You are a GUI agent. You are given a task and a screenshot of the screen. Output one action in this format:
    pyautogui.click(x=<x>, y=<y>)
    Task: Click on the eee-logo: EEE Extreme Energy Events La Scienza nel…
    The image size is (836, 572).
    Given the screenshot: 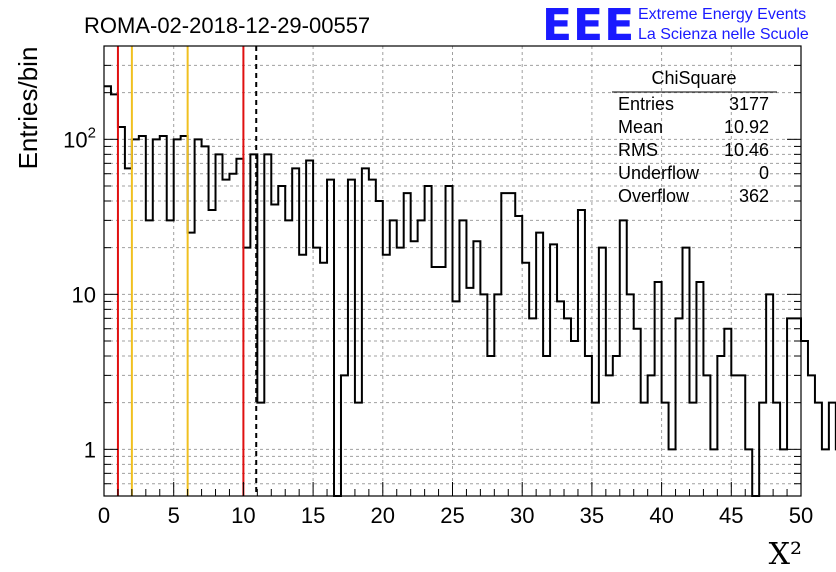 What is the action you would take?
    pyautogui.click(x=675, y=25)
    